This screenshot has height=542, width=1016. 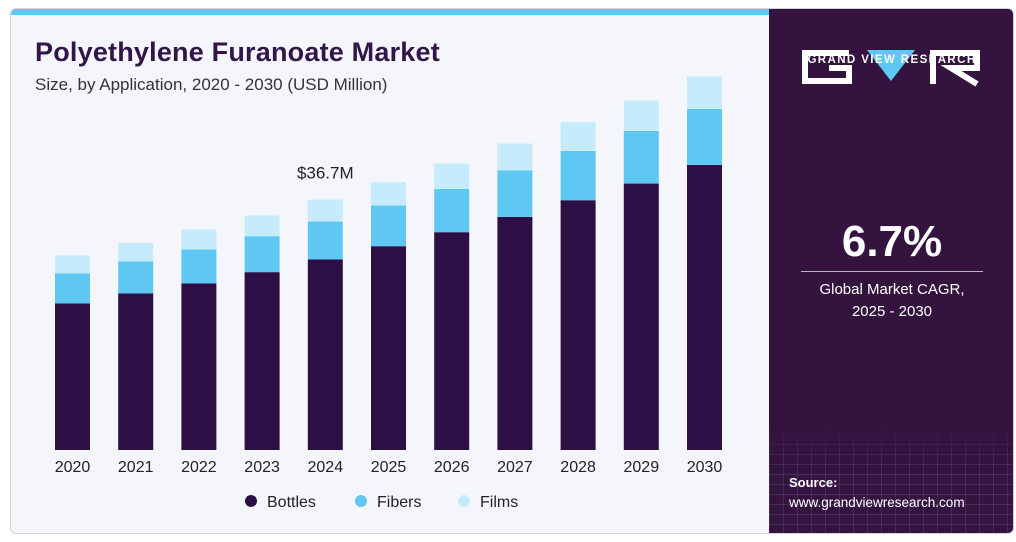 I want to click on x-tick-label: 2024, so click(x=326, y=467).